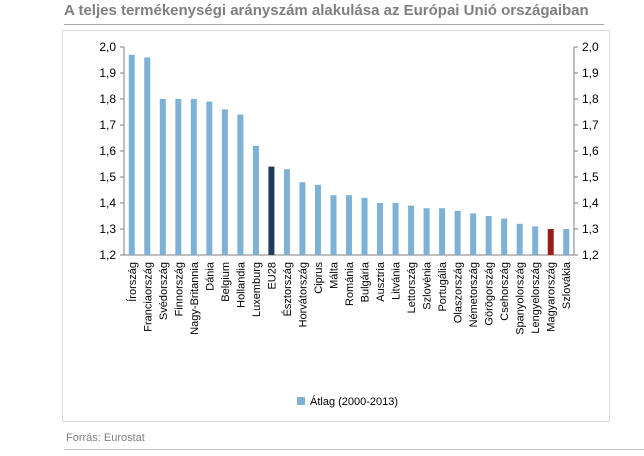 This screenshot has width=644, height=456. What do you see at coordinates (107, 229) in the screenshot?
I see `y-tick-label-left: 1,3` at bounding box center [107, 229].